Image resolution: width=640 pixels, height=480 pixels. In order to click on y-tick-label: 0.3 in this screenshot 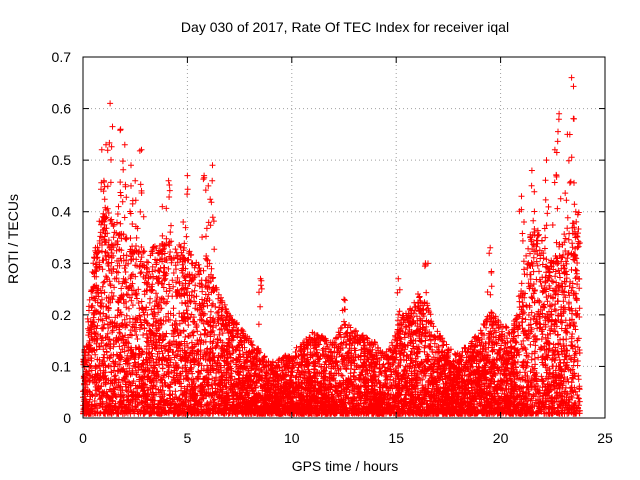, I will do `click(62, 263)`.